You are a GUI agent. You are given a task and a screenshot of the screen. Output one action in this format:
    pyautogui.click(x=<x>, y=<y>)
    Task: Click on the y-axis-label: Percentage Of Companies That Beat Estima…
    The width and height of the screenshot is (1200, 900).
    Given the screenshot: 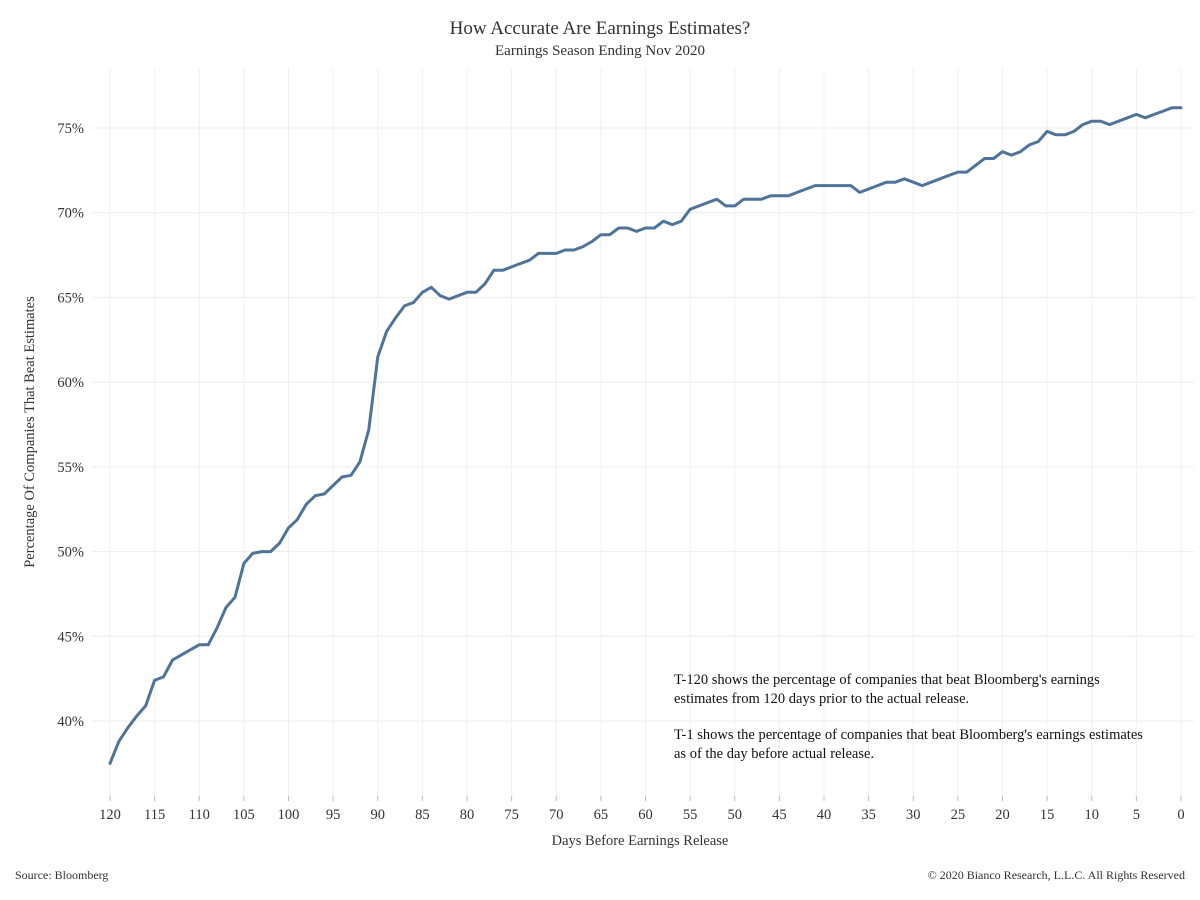 What is the action you would take?
    pyautogui.click(x=30, y=432)
    